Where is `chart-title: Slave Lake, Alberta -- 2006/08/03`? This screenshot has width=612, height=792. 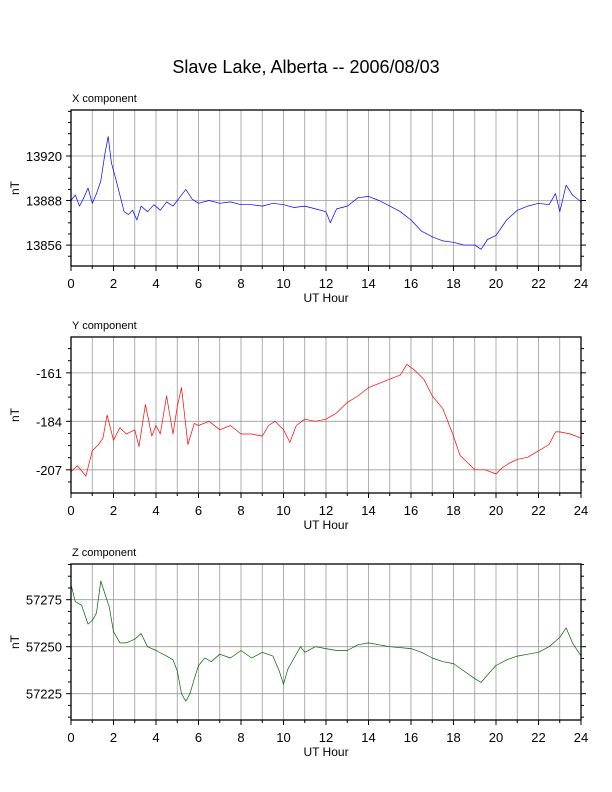 chart-title: Slave Lake, Alberta -- 2006/08/03 is located at coordinates (306, 67).